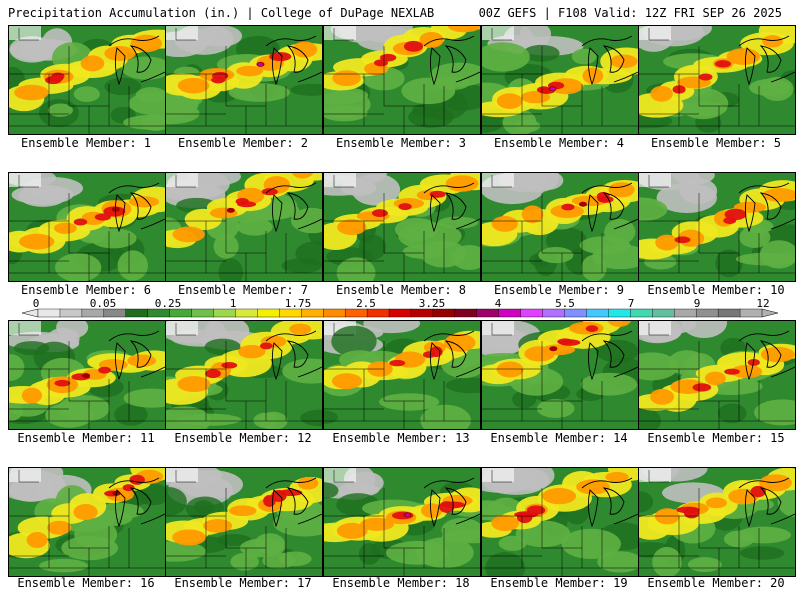 The width and height of the screenshot is (800, 600). I want to click on ensemble-member-caption: Ensemble Member: 16, so click(86, 583).